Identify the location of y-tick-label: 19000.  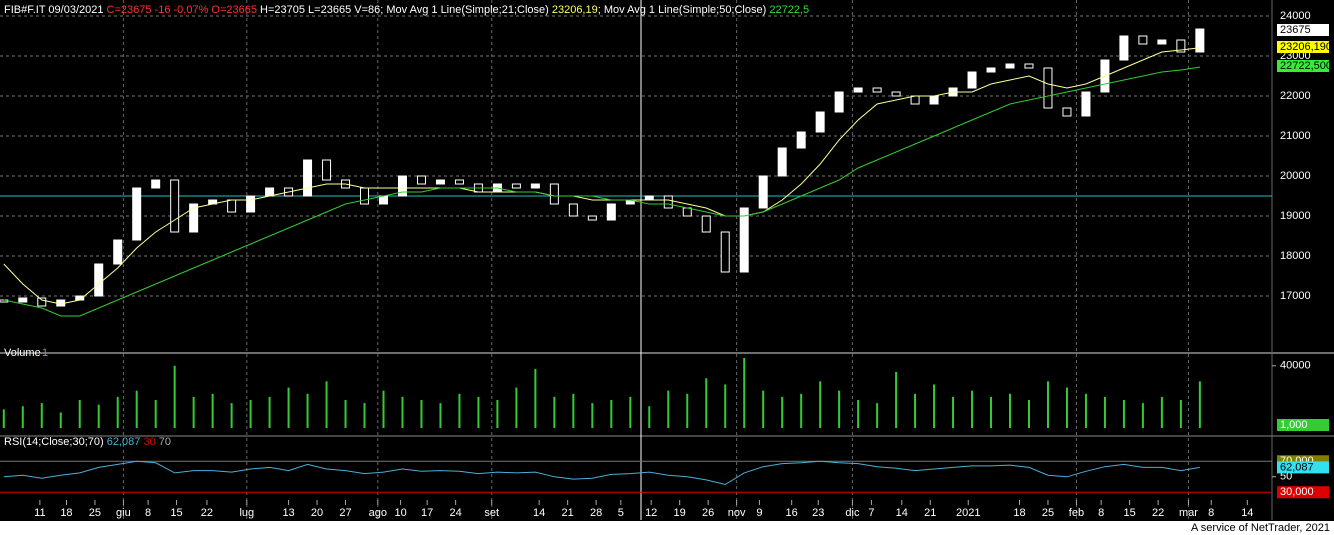
(1295, 216).